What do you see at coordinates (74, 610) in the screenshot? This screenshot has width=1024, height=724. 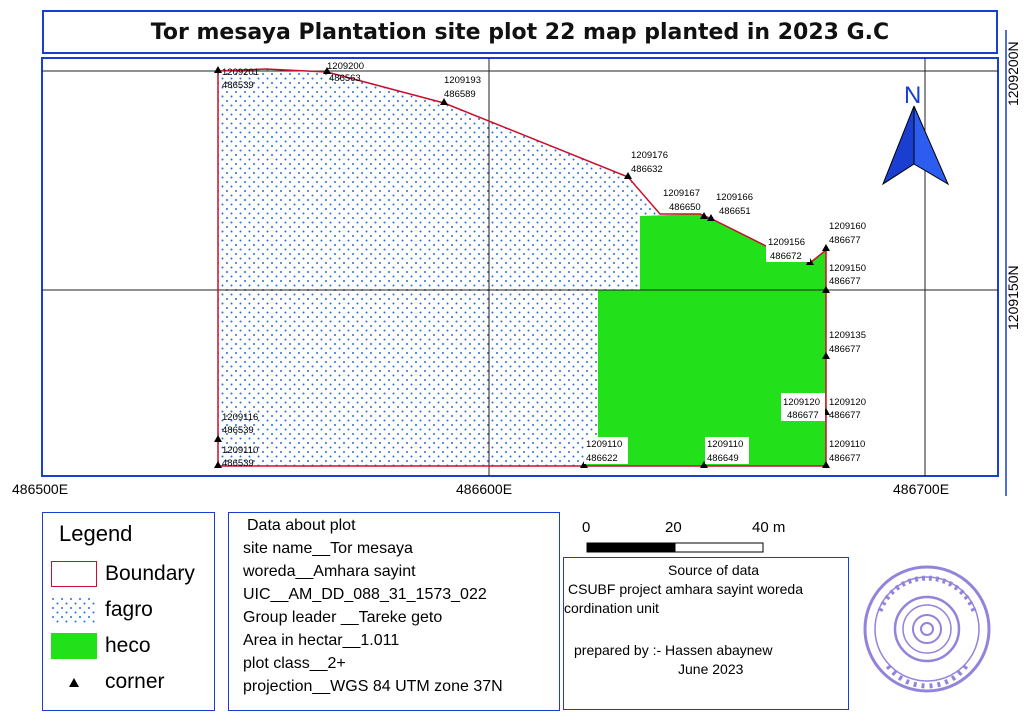 I see `fagro-swatch` at bounding box center [74, 610].